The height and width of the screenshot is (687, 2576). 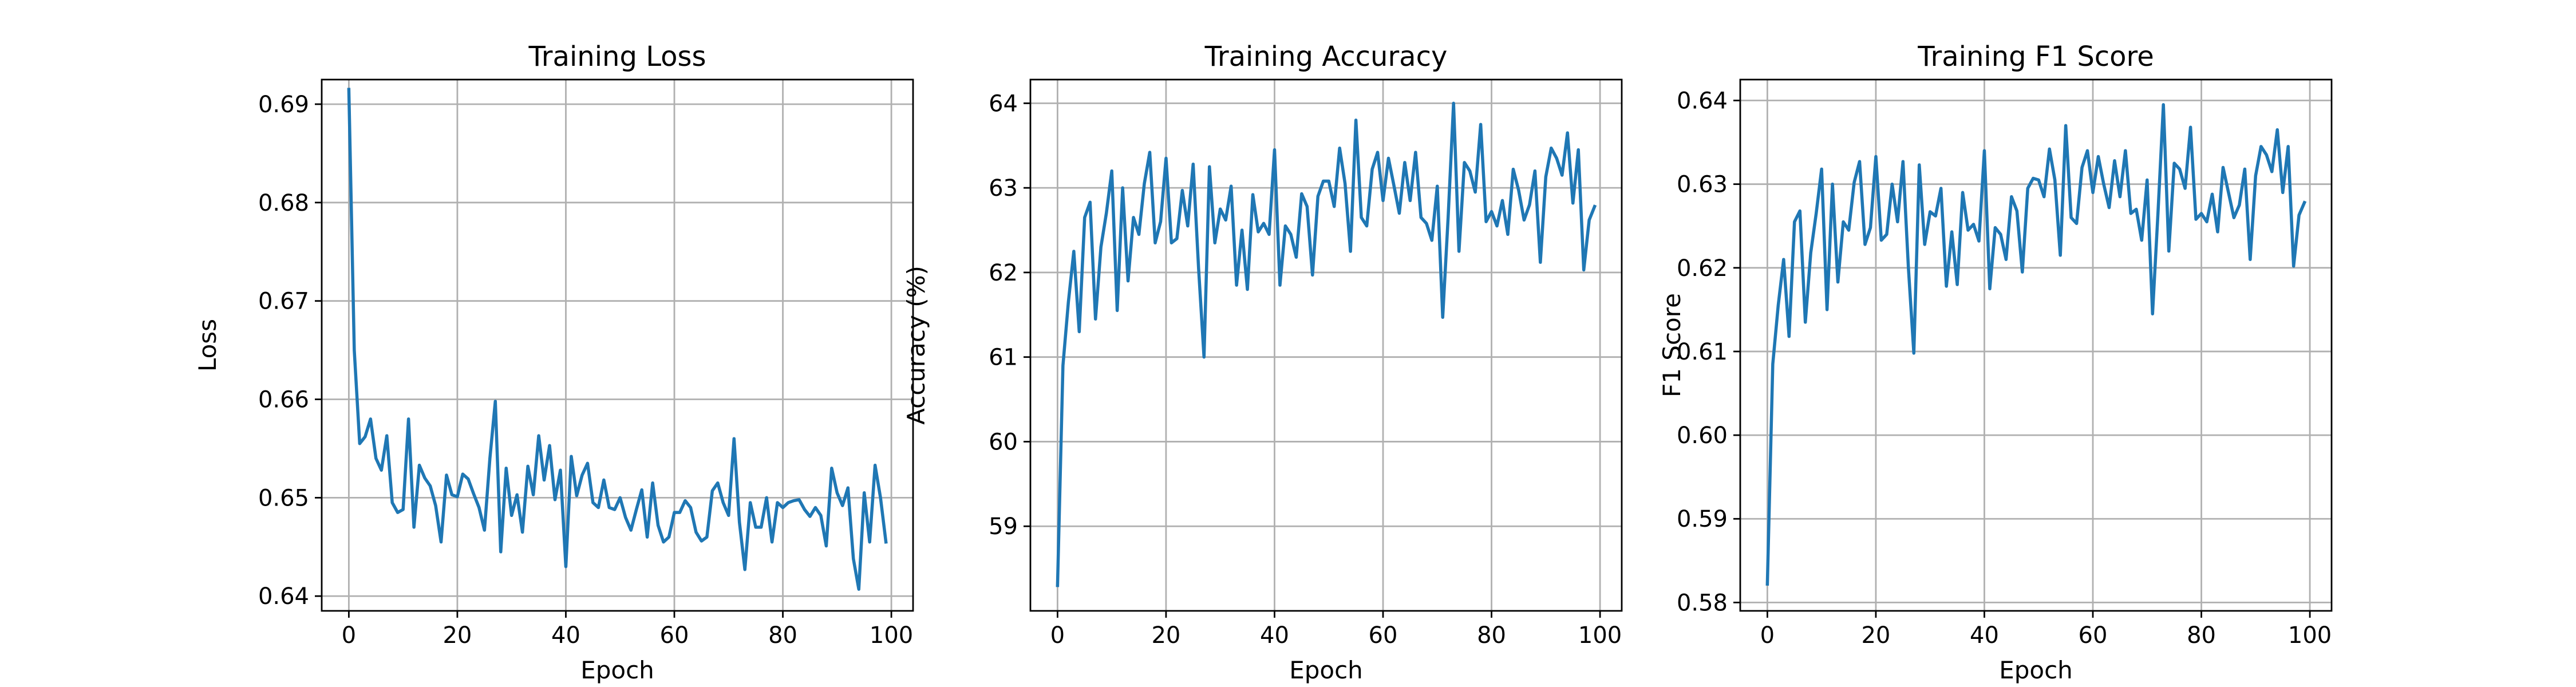 What do you see at coordinates (1003, 189) in the screenshot?
I see `y-tick-label: 63` at bounding box center [1003, 189].